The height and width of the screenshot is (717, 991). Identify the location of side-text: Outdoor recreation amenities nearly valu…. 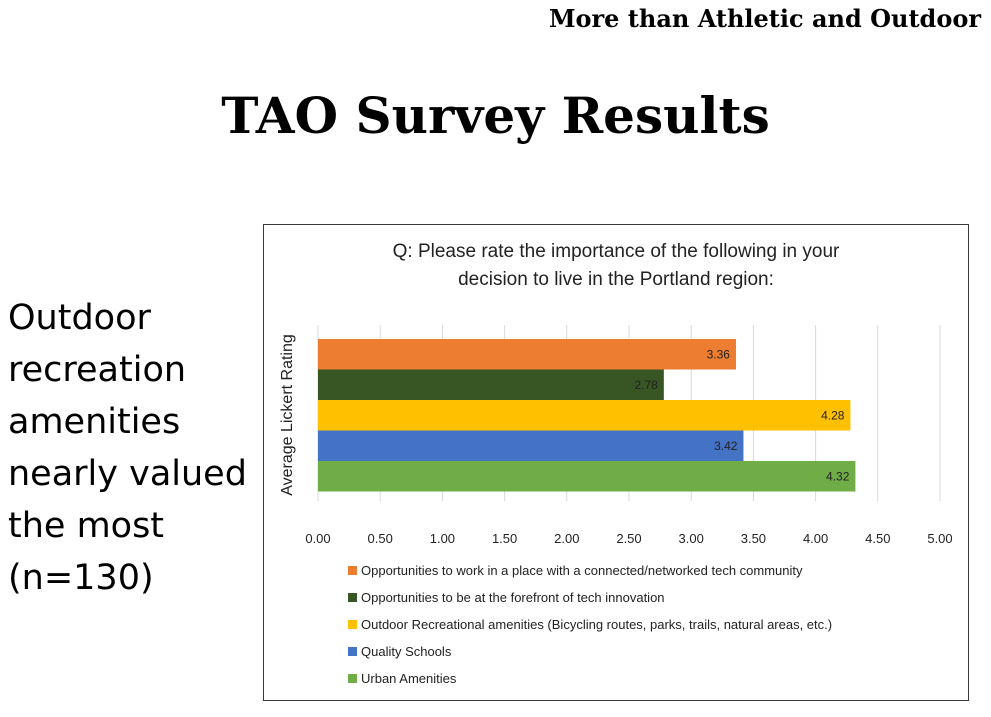
(132, 448).